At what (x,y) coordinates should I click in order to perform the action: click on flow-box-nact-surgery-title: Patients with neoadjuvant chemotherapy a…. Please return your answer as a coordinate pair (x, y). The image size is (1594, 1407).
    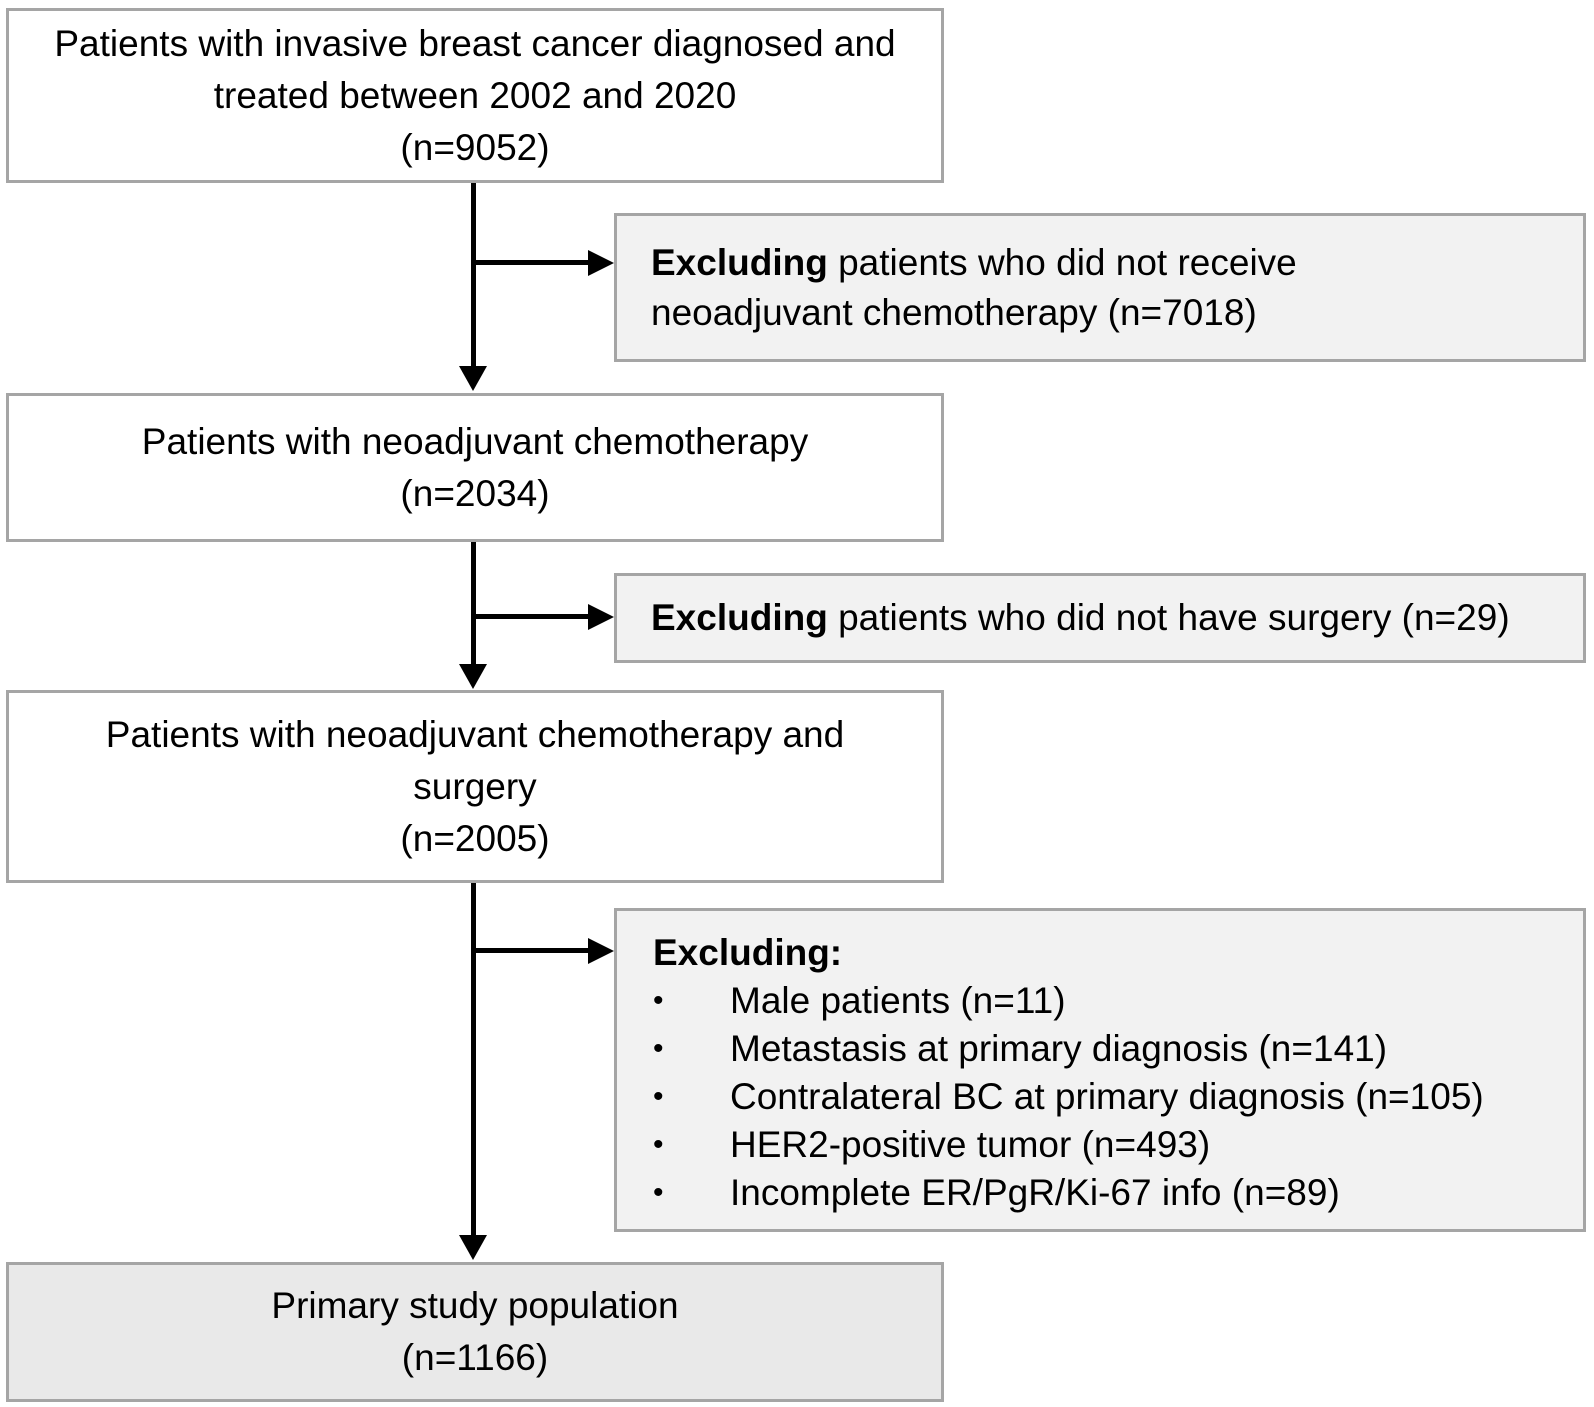
    Looking at the image, I should click on (475, 760).